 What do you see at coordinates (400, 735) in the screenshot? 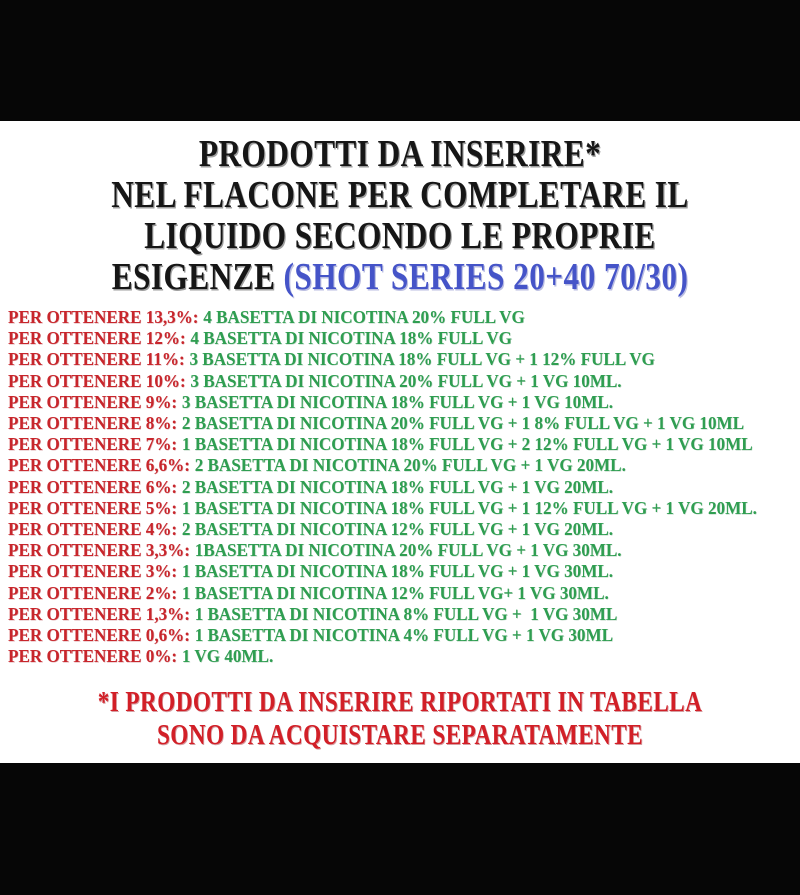
I see `footnote-line: SONO DA ACQUISTARE SEPARATAMENTE` at bounding box center [400, 735].